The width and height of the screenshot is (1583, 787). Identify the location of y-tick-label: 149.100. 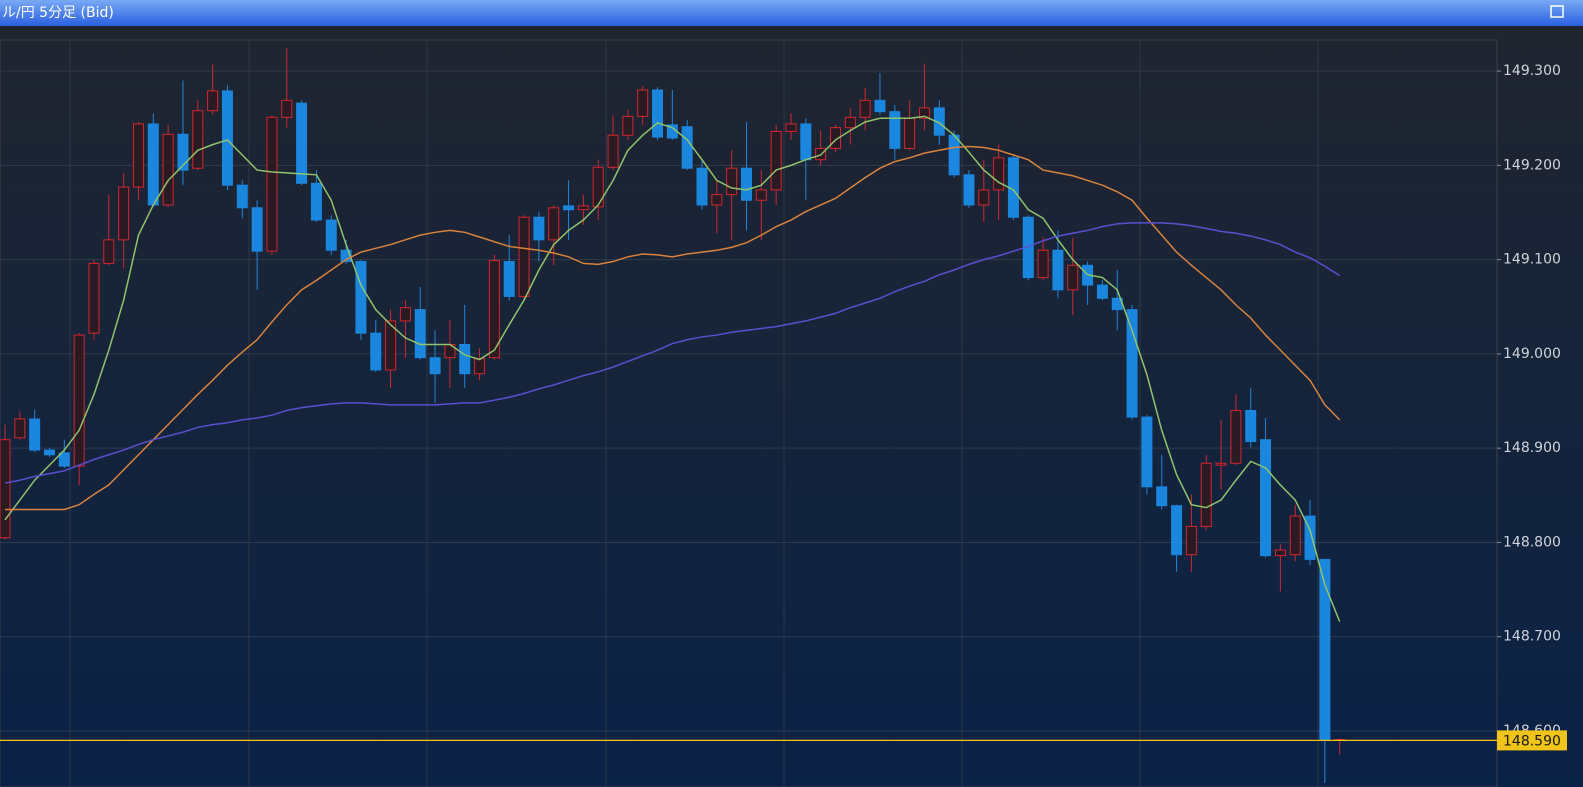
(1532, 260).